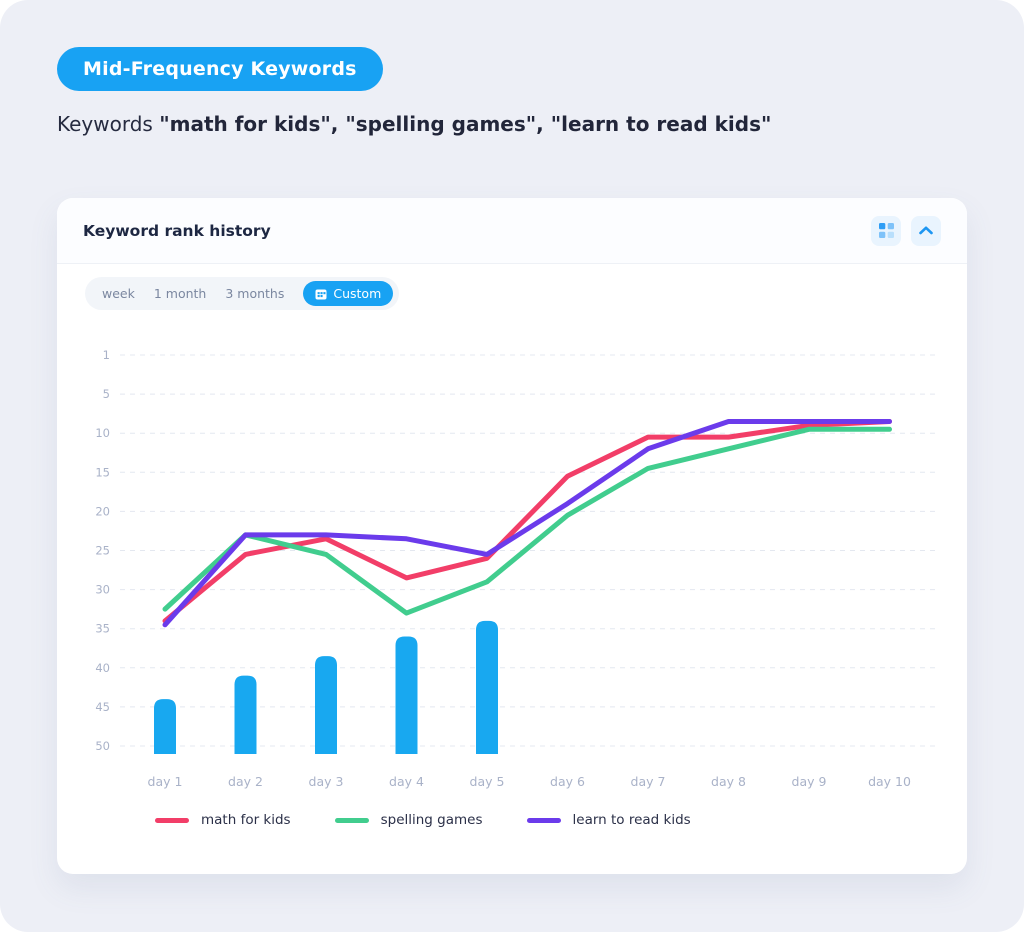 The image size is (1024, 932). What do you see at coordinates (431, 820) in the screenshot?
I see `legend-label: spelling games` at bounding box center [431, 820].